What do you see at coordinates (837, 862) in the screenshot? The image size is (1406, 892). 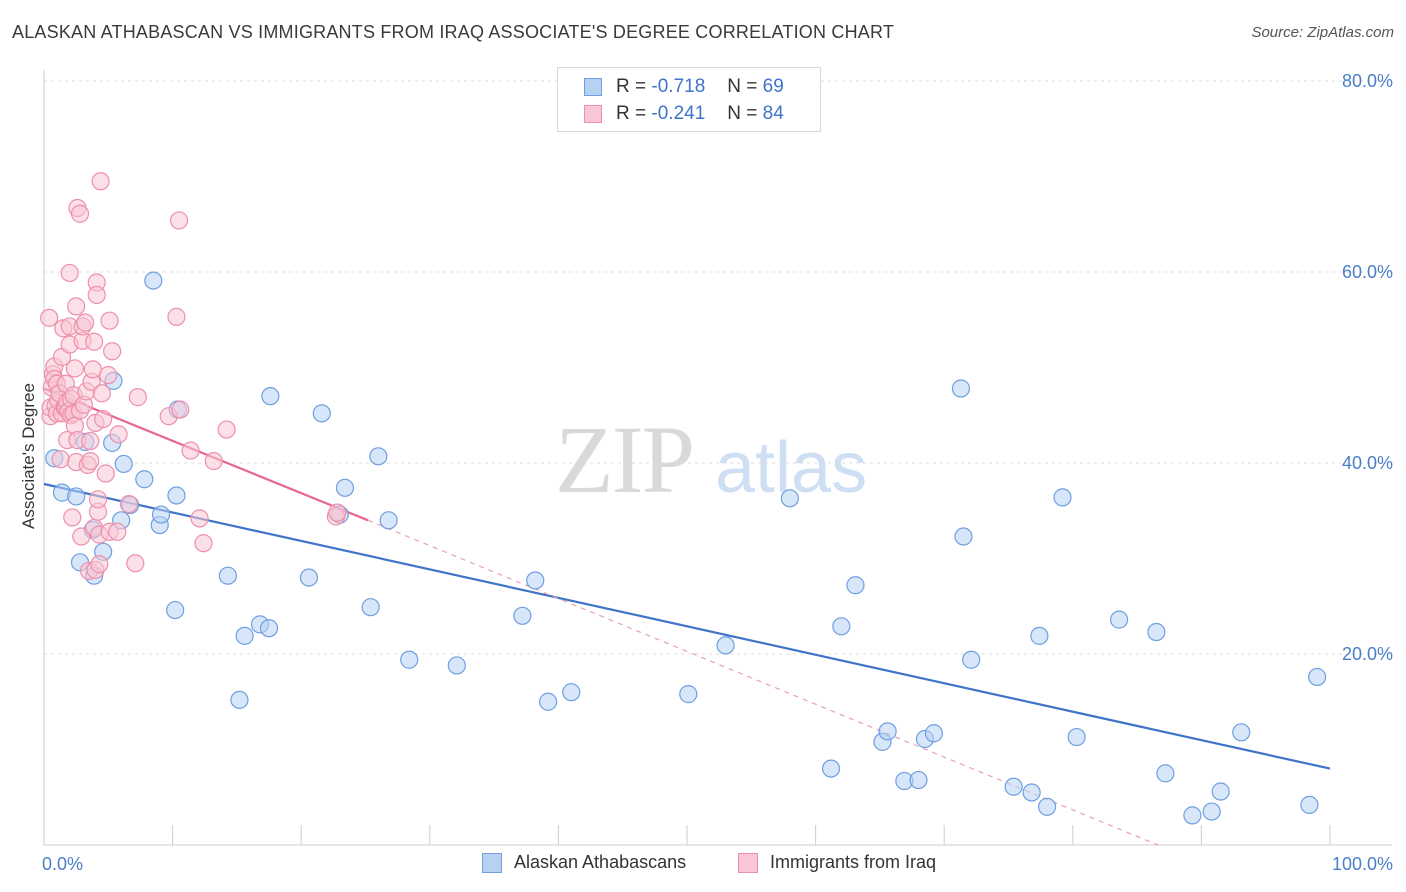 I see `series-legend-iraq: Immigrants from Iraq` at bounding box center [837, 862].